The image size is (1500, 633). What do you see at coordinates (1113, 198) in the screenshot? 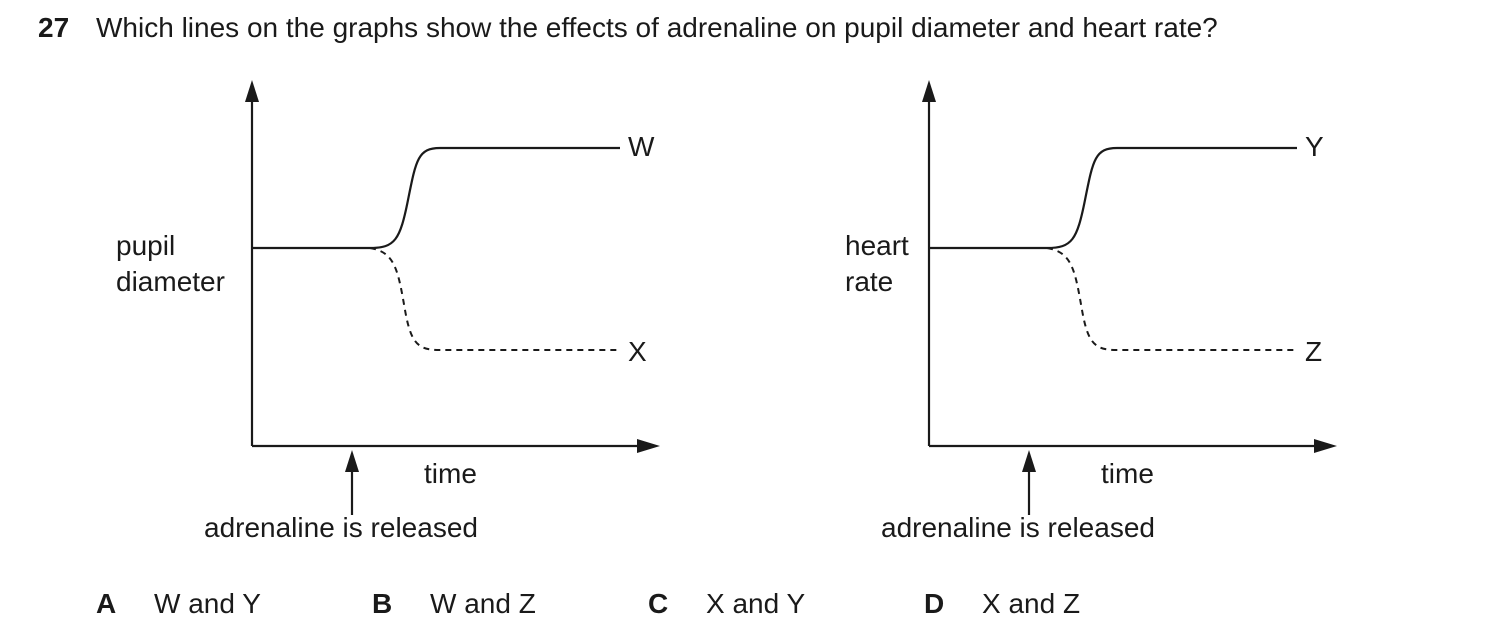
I see `line-y-increase` at bounding box center [1113, 198].